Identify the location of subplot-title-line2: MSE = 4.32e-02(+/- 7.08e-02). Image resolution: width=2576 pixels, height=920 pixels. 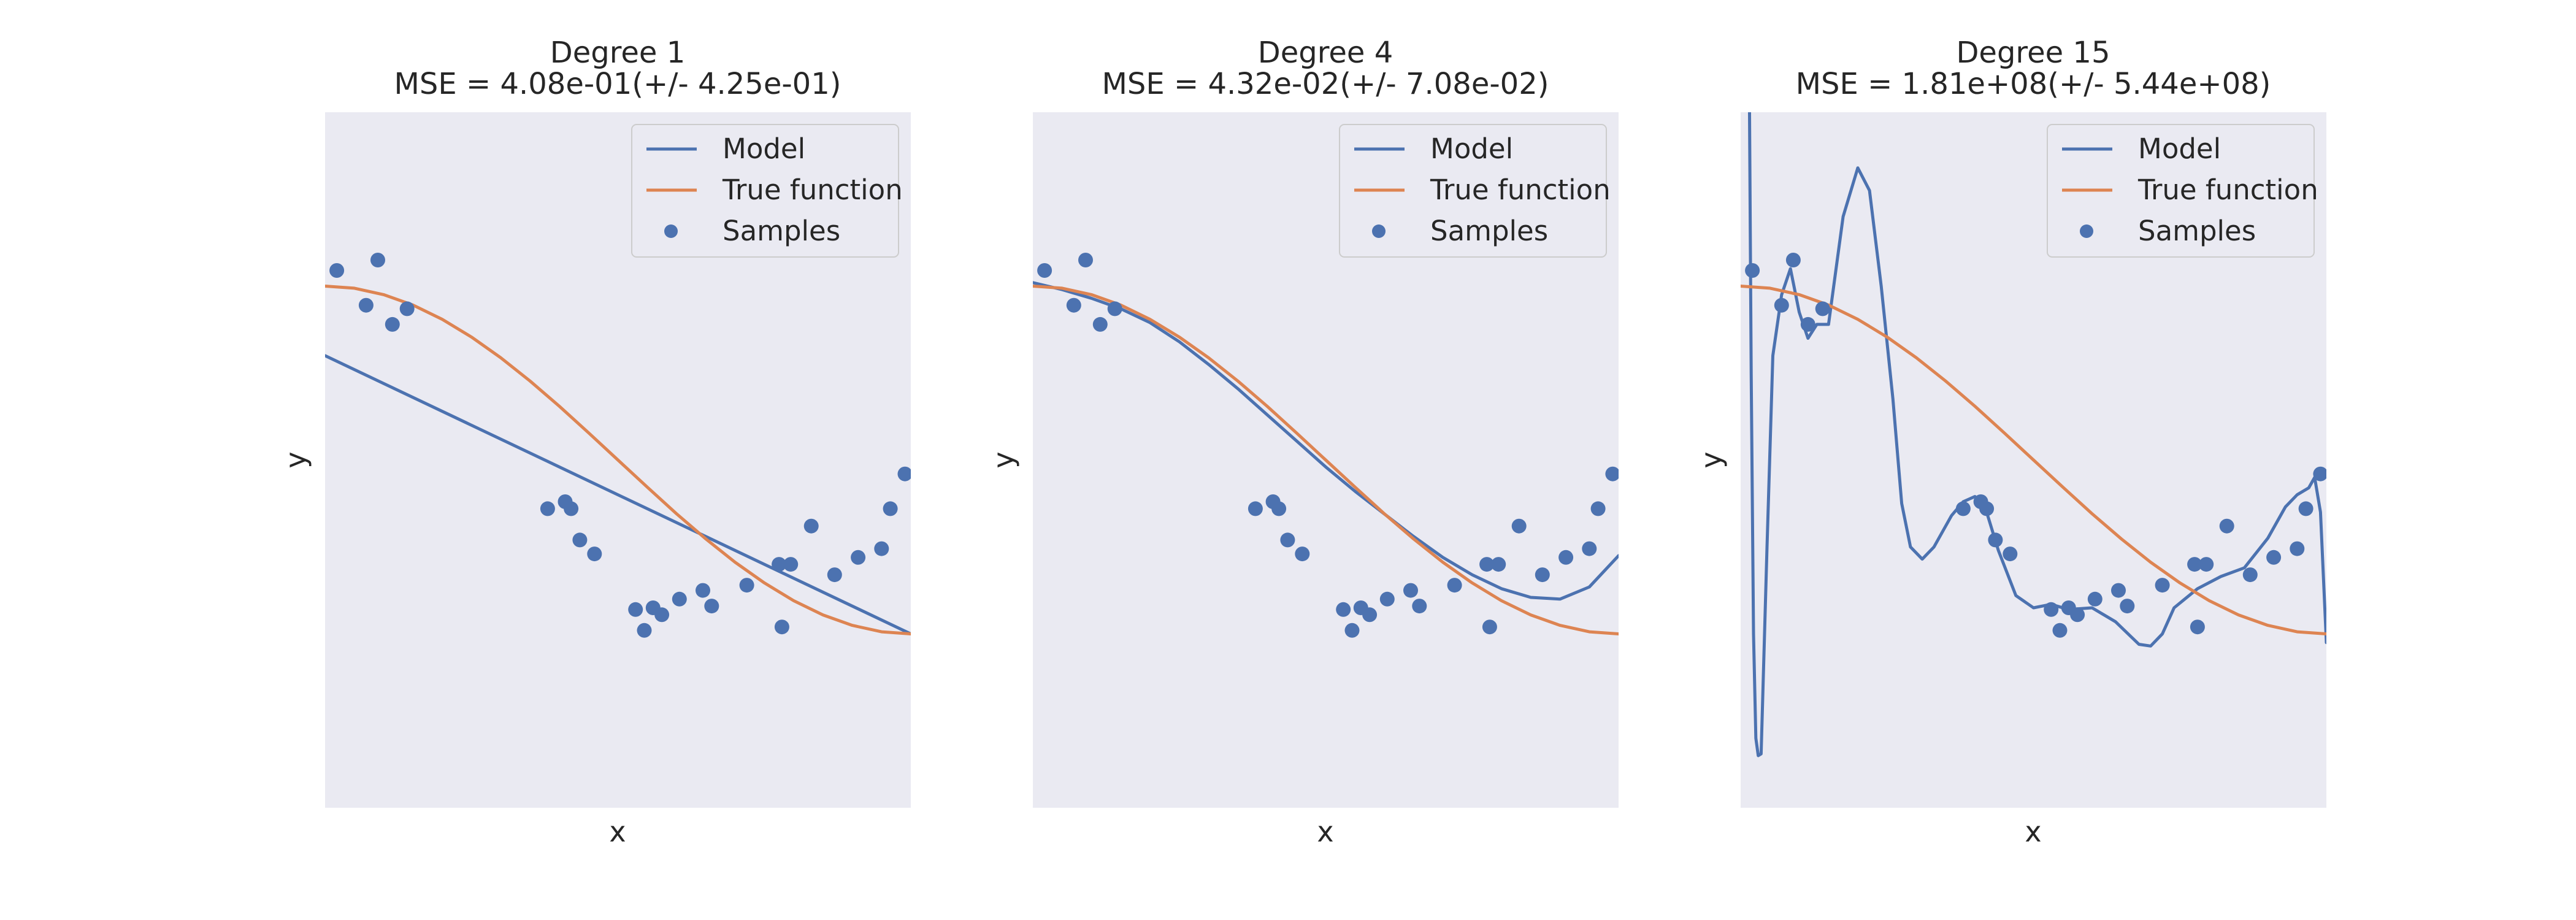
(1325, 84).